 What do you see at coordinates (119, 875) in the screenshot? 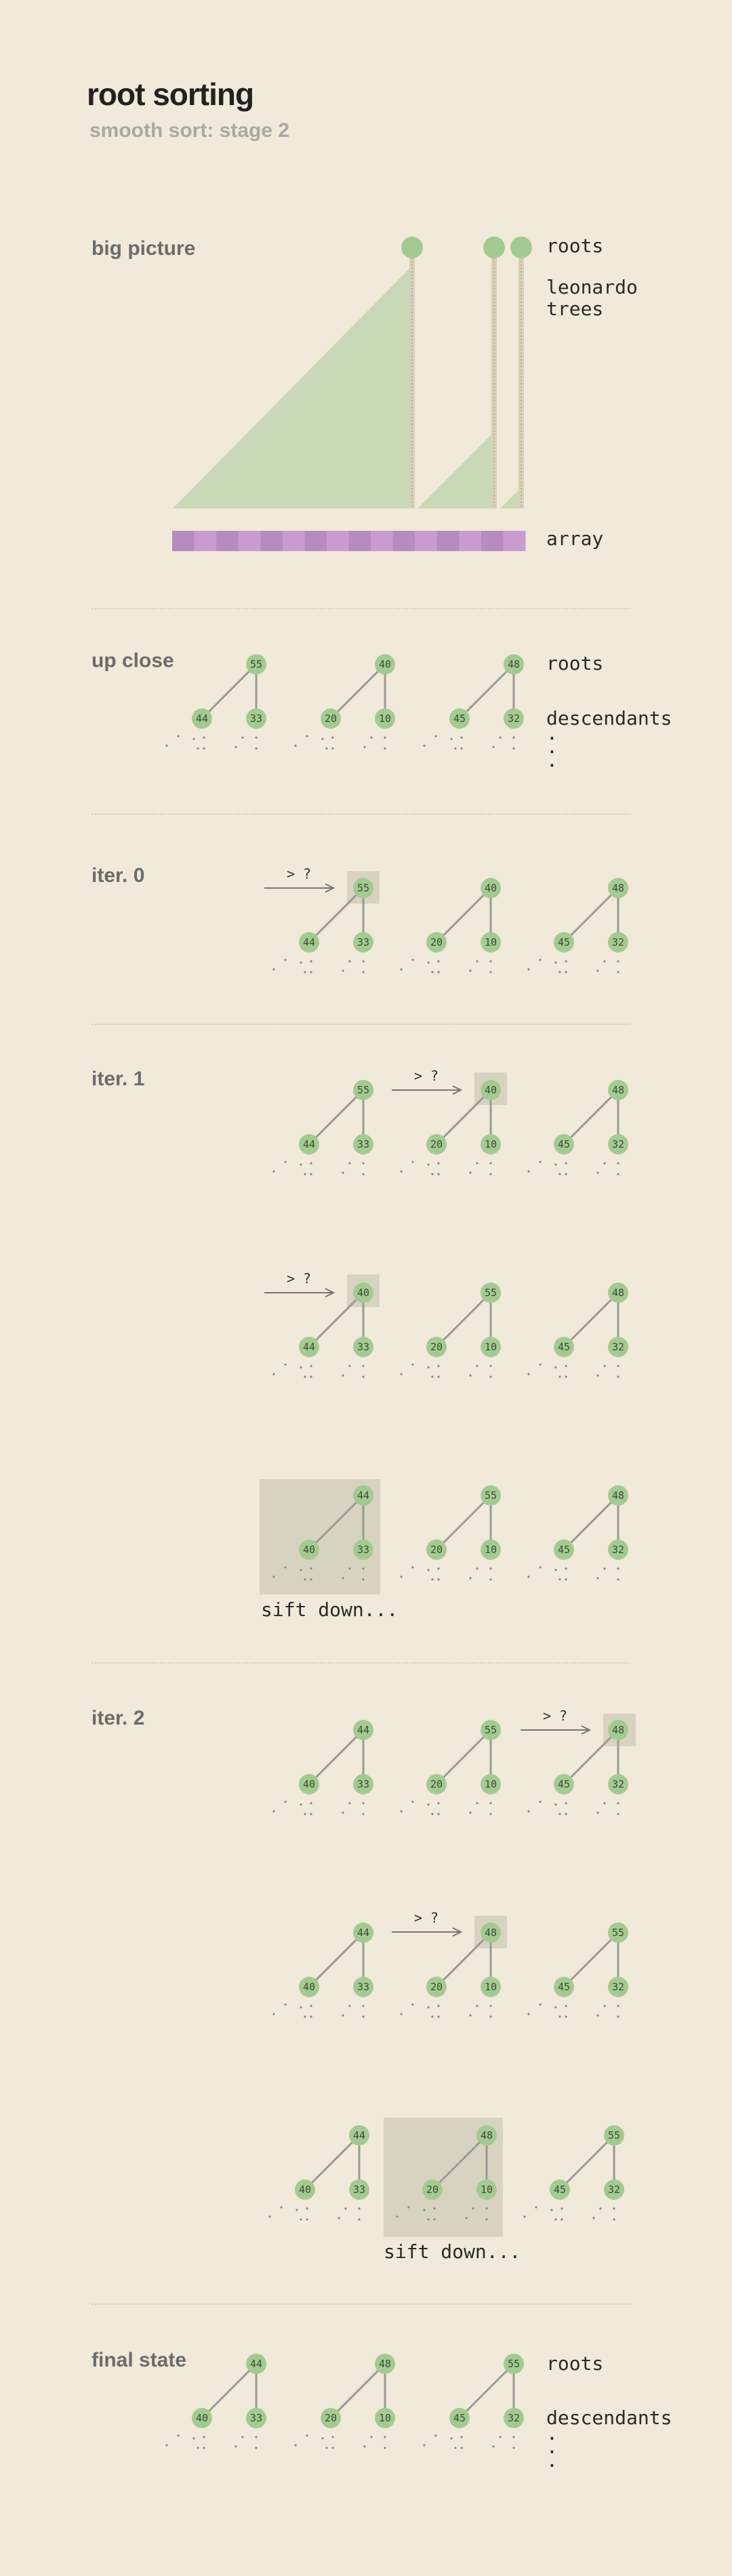
I see `section-label-iter0: iter. 0` at bounding box center [119, 875].